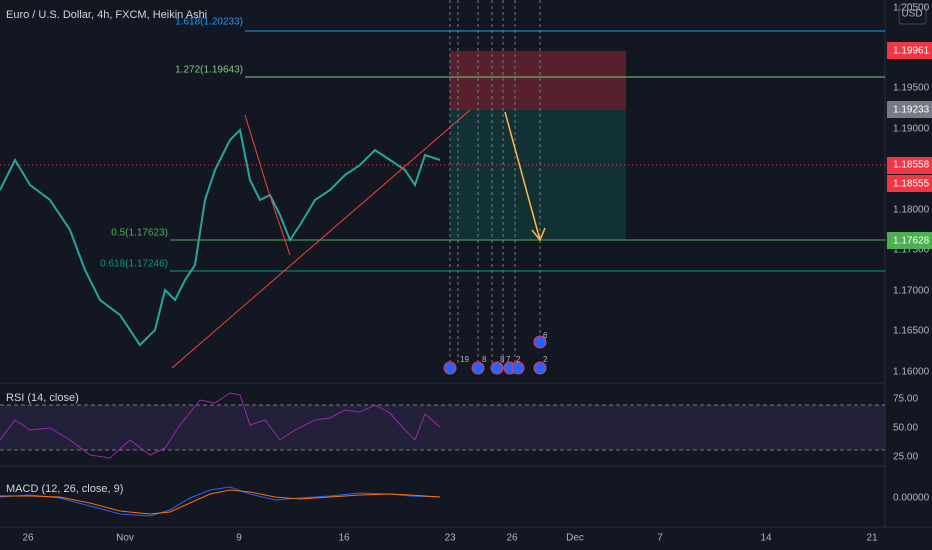 The image size is (932, 550). What do you see at coordinates (660, 538) in the screenshot?
I see `time-tick: 7` at bounding box center [660, 538].